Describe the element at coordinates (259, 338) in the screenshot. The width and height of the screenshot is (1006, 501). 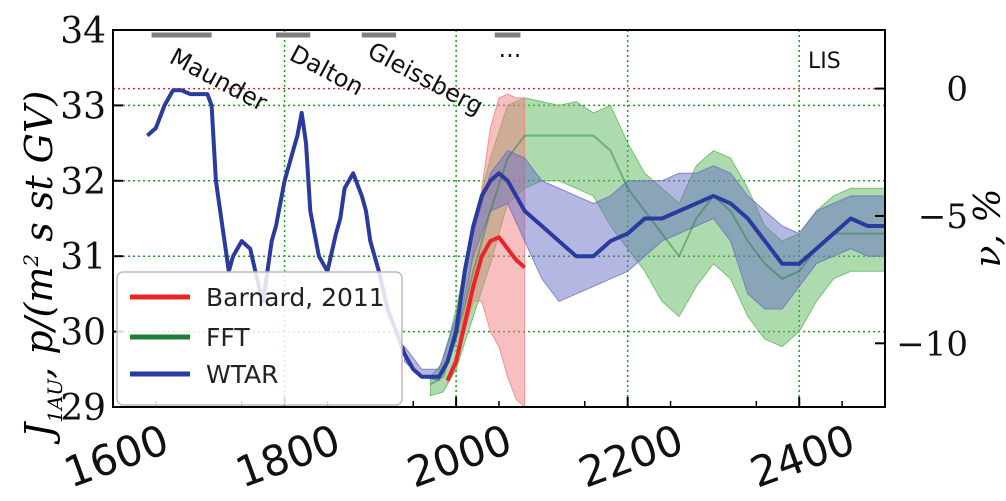
I see `legend: Barnard, 2011 FFT WTAR` at that location.